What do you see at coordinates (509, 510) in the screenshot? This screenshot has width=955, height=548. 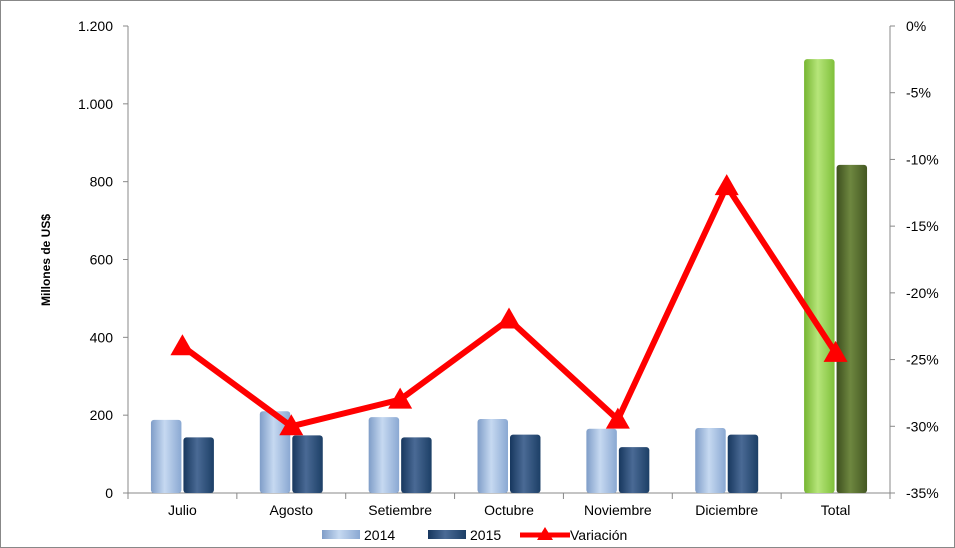 I see `x-tick-label: Octubre` at bounding box center [509, 510].